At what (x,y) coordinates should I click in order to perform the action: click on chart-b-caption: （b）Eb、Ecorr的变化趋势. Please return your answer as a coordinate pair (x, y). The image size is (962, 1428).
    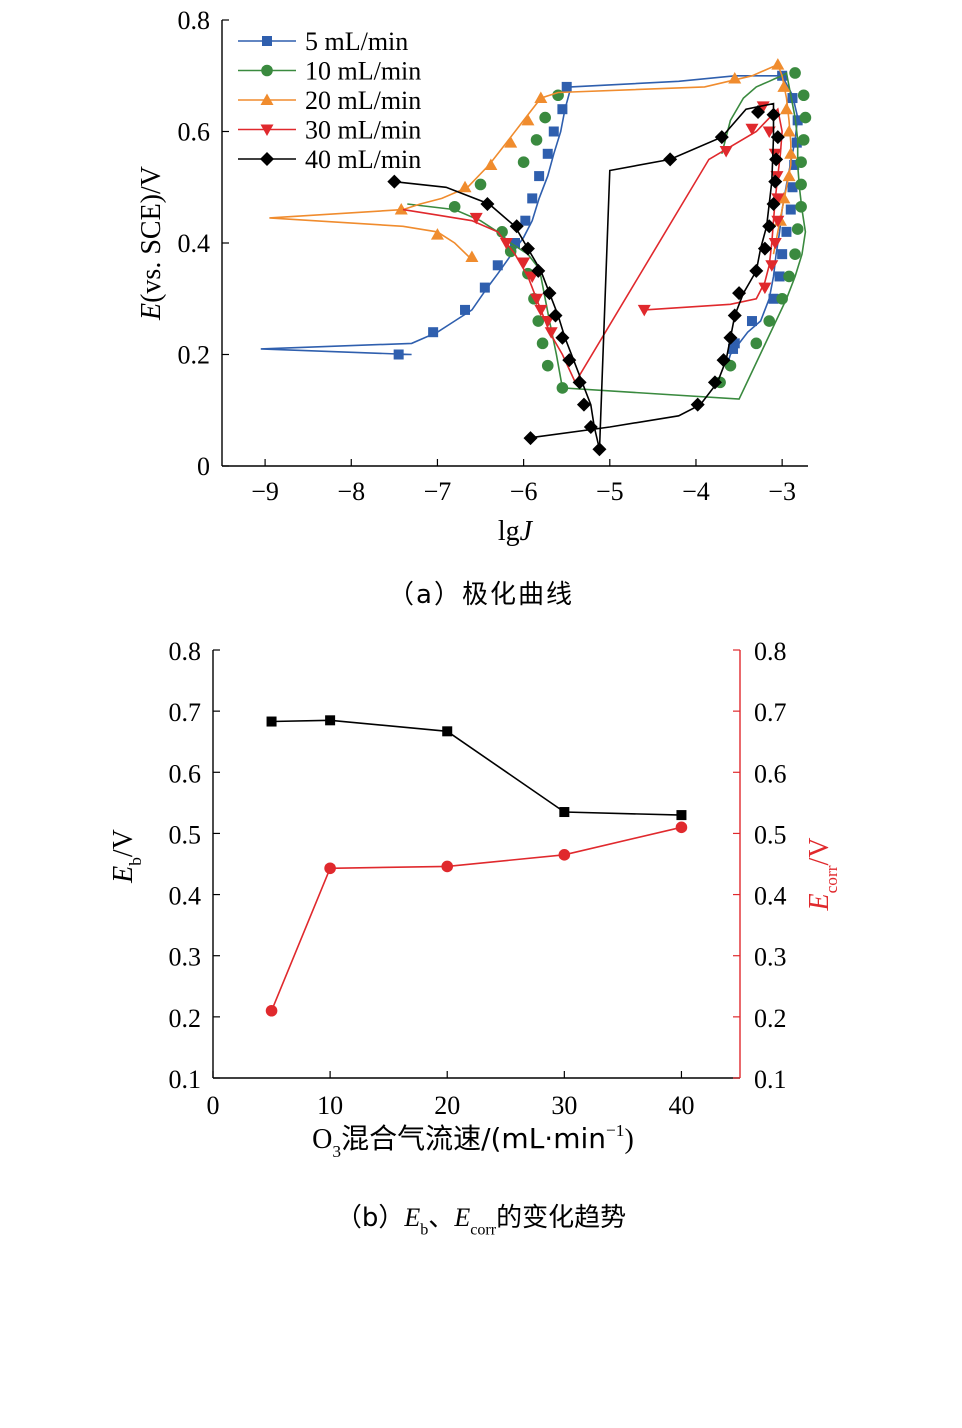
    Looking at the image, I should click on (481, 1220).